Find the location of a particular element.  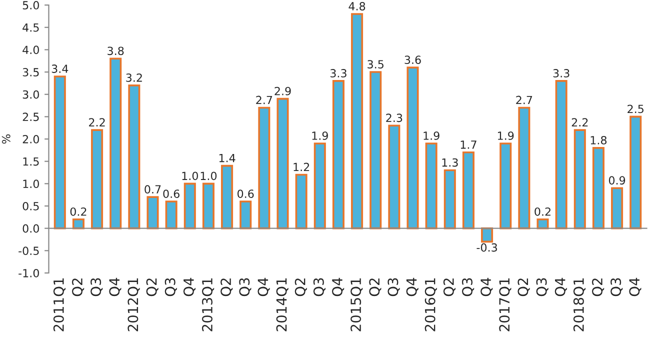

y-tick-label: 3.0 is located at coordinates (30, 94).